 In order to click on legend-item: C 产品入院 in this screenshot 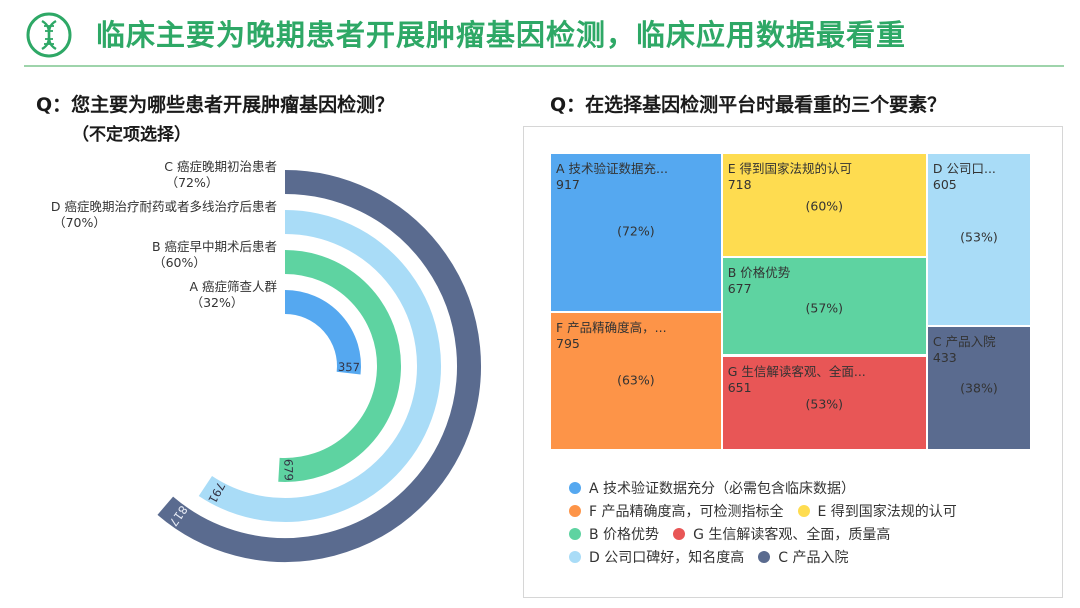, I will do `click(803, 558)`.